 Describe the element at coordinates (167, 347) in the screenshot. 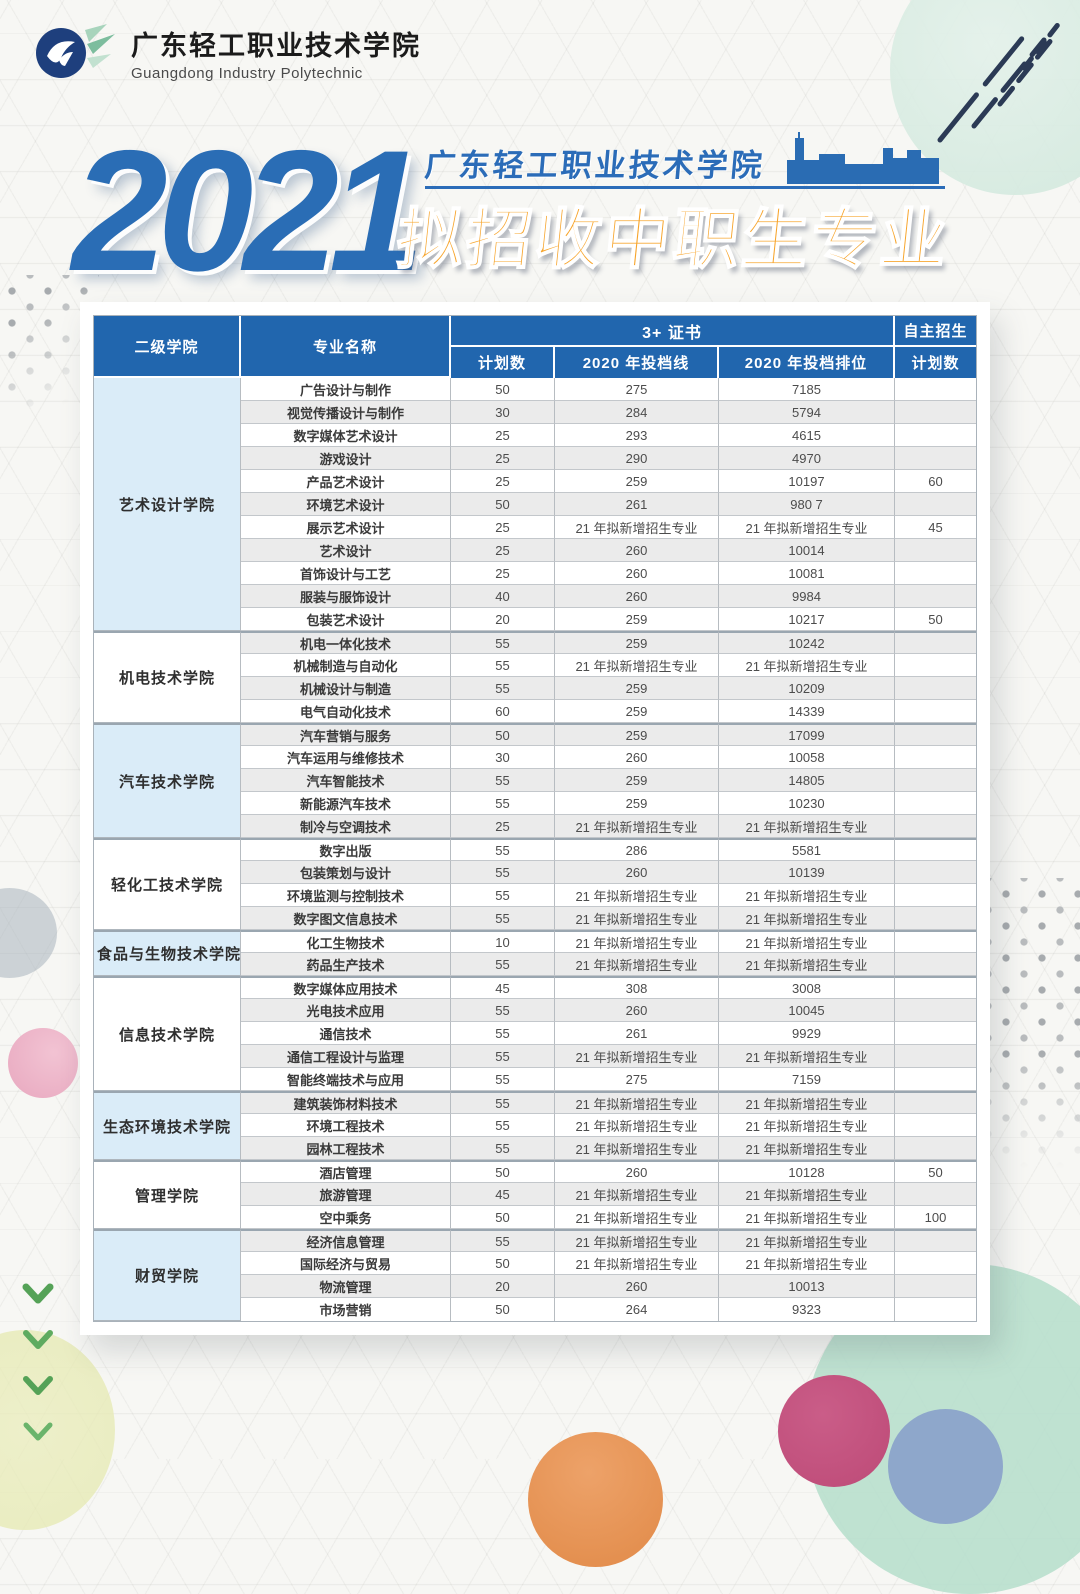

I see `header-college: 二级学院` at that location.